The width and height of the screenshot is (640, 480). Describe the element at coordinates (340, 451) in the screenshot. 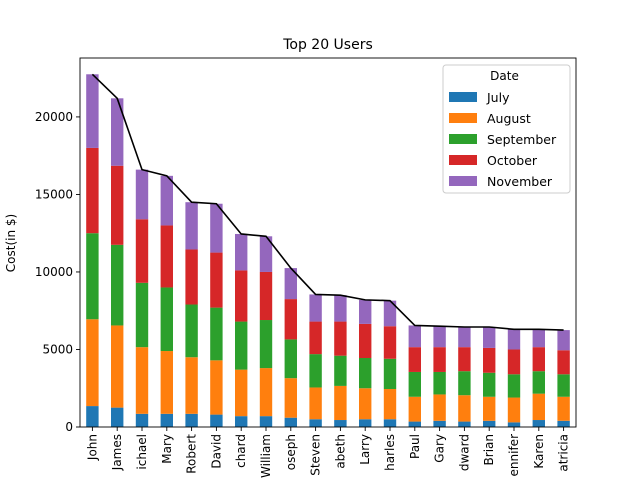

I see `x-tick-label-10: abeth` at that location.